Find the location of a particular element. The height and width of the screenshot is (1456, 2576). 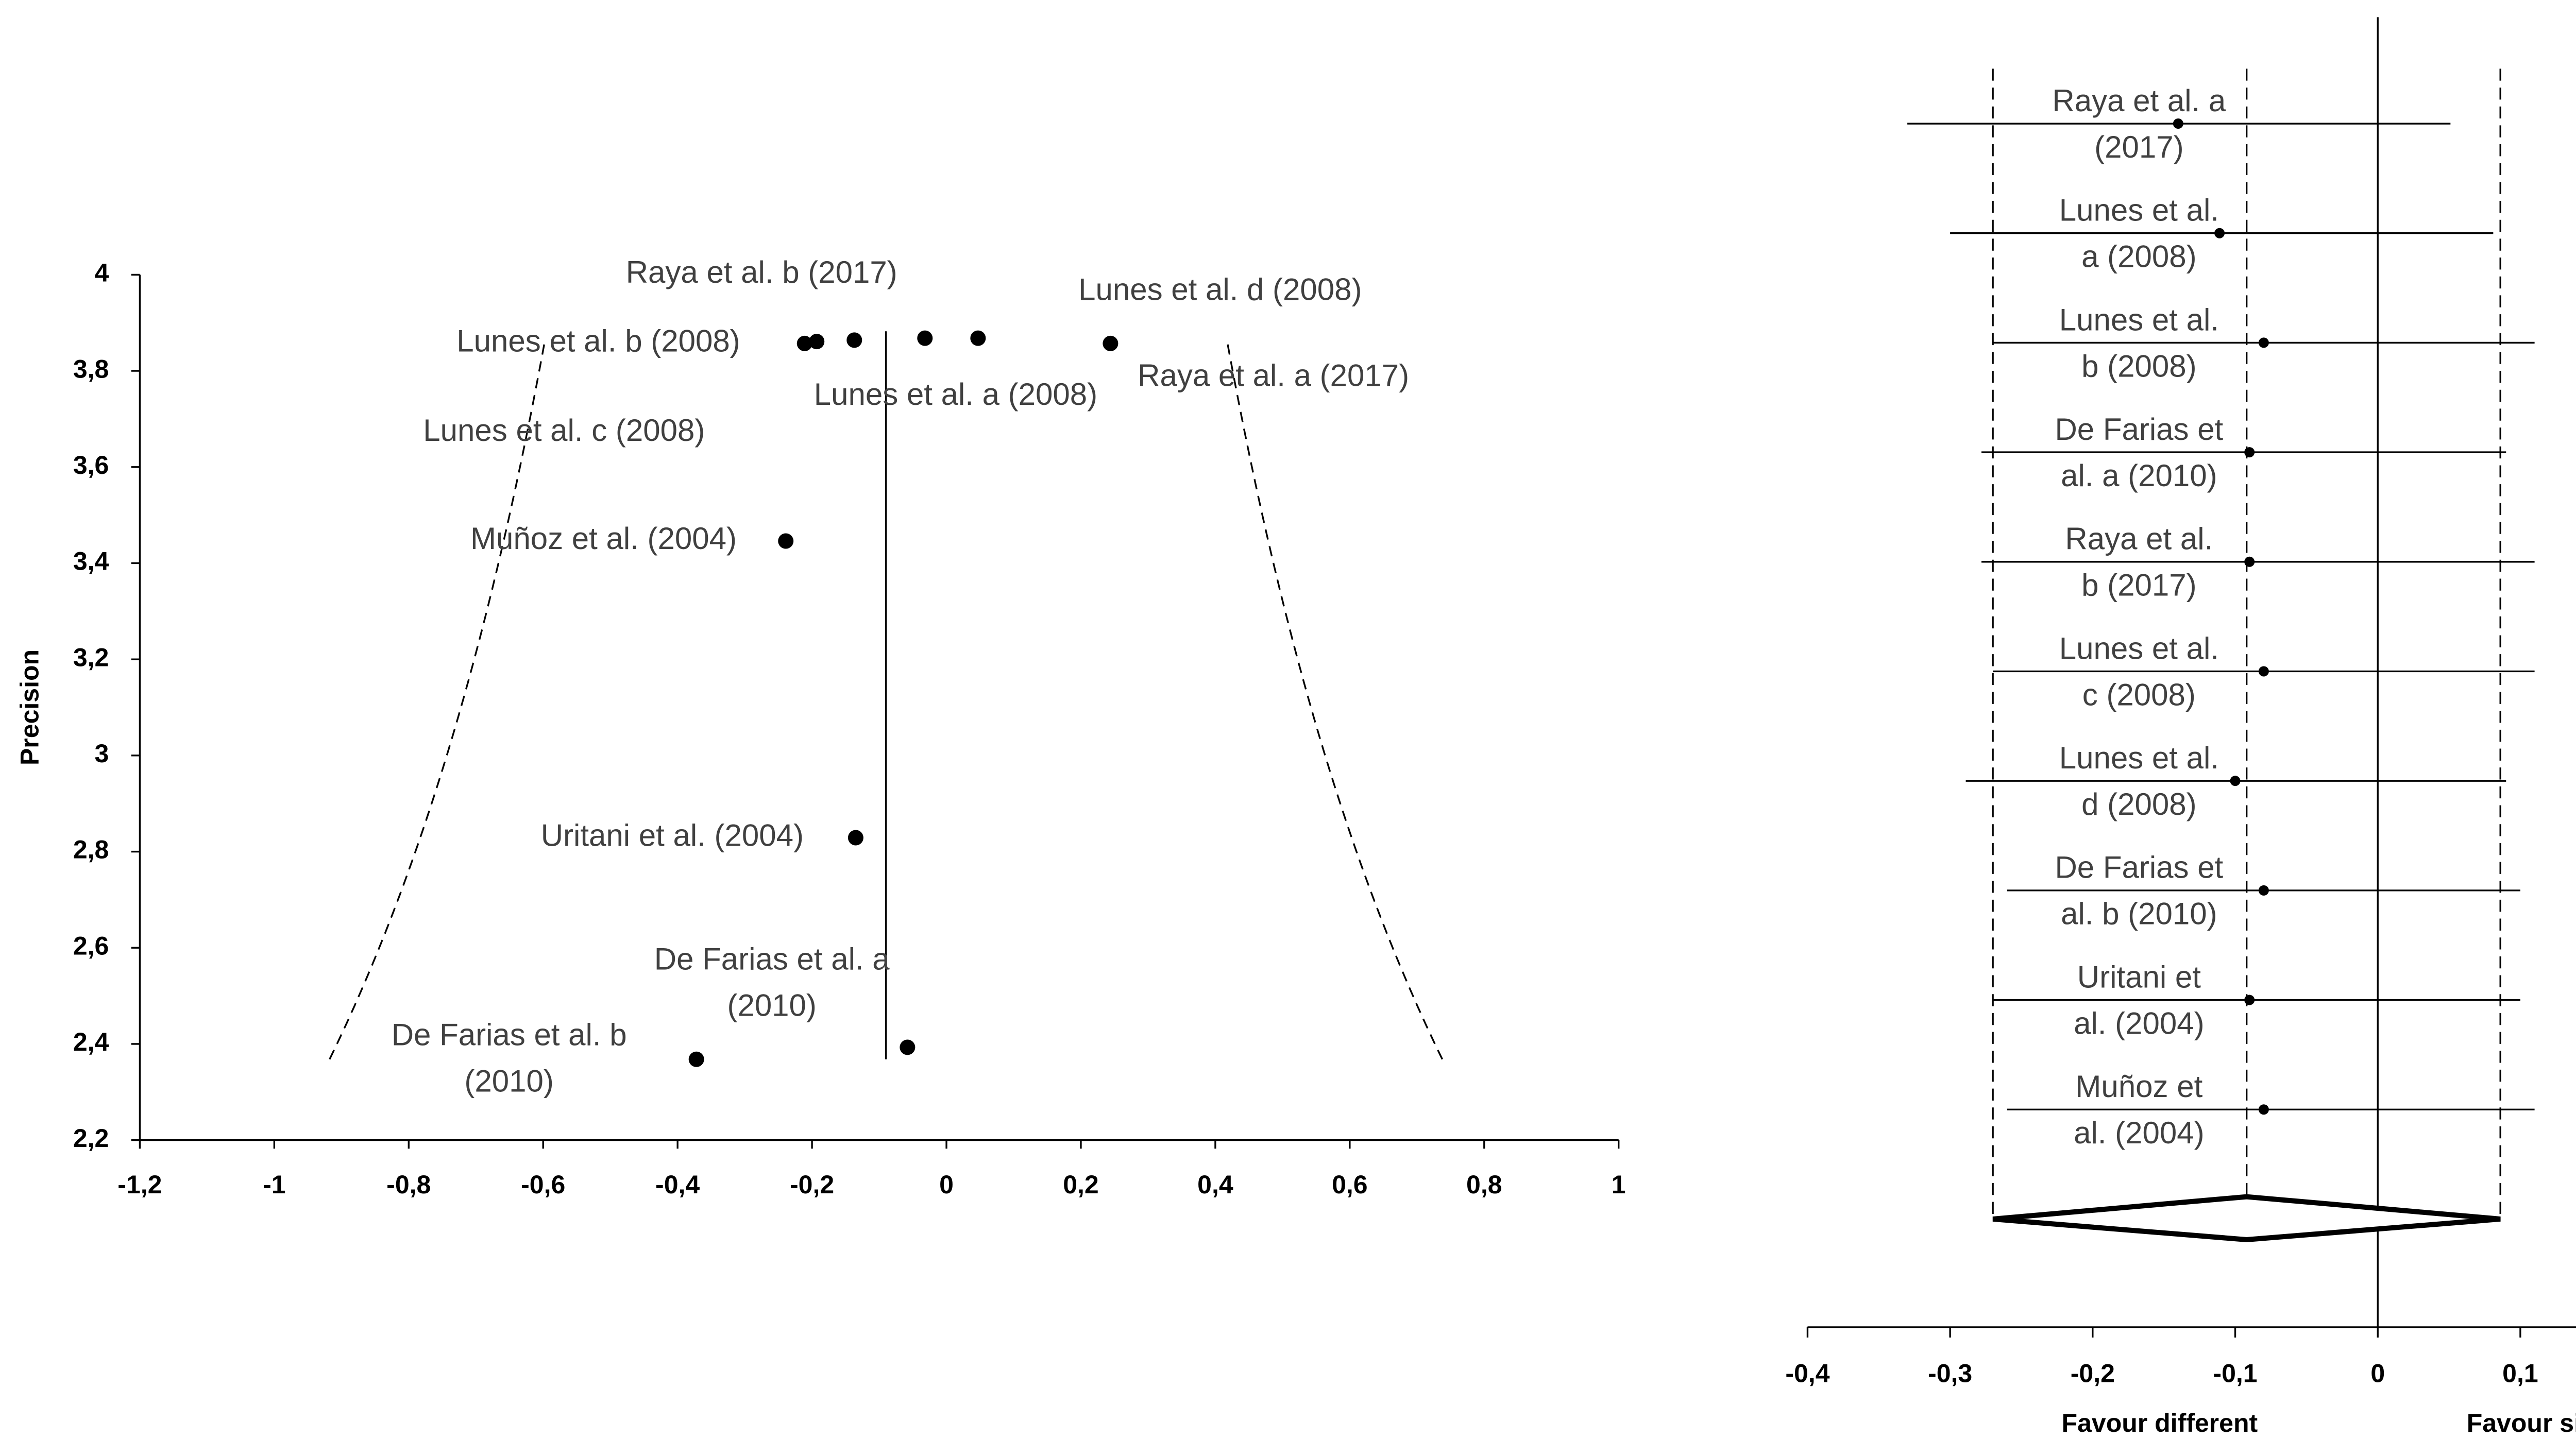

y-axis-title: Precision is located at coordinates (29, 707).